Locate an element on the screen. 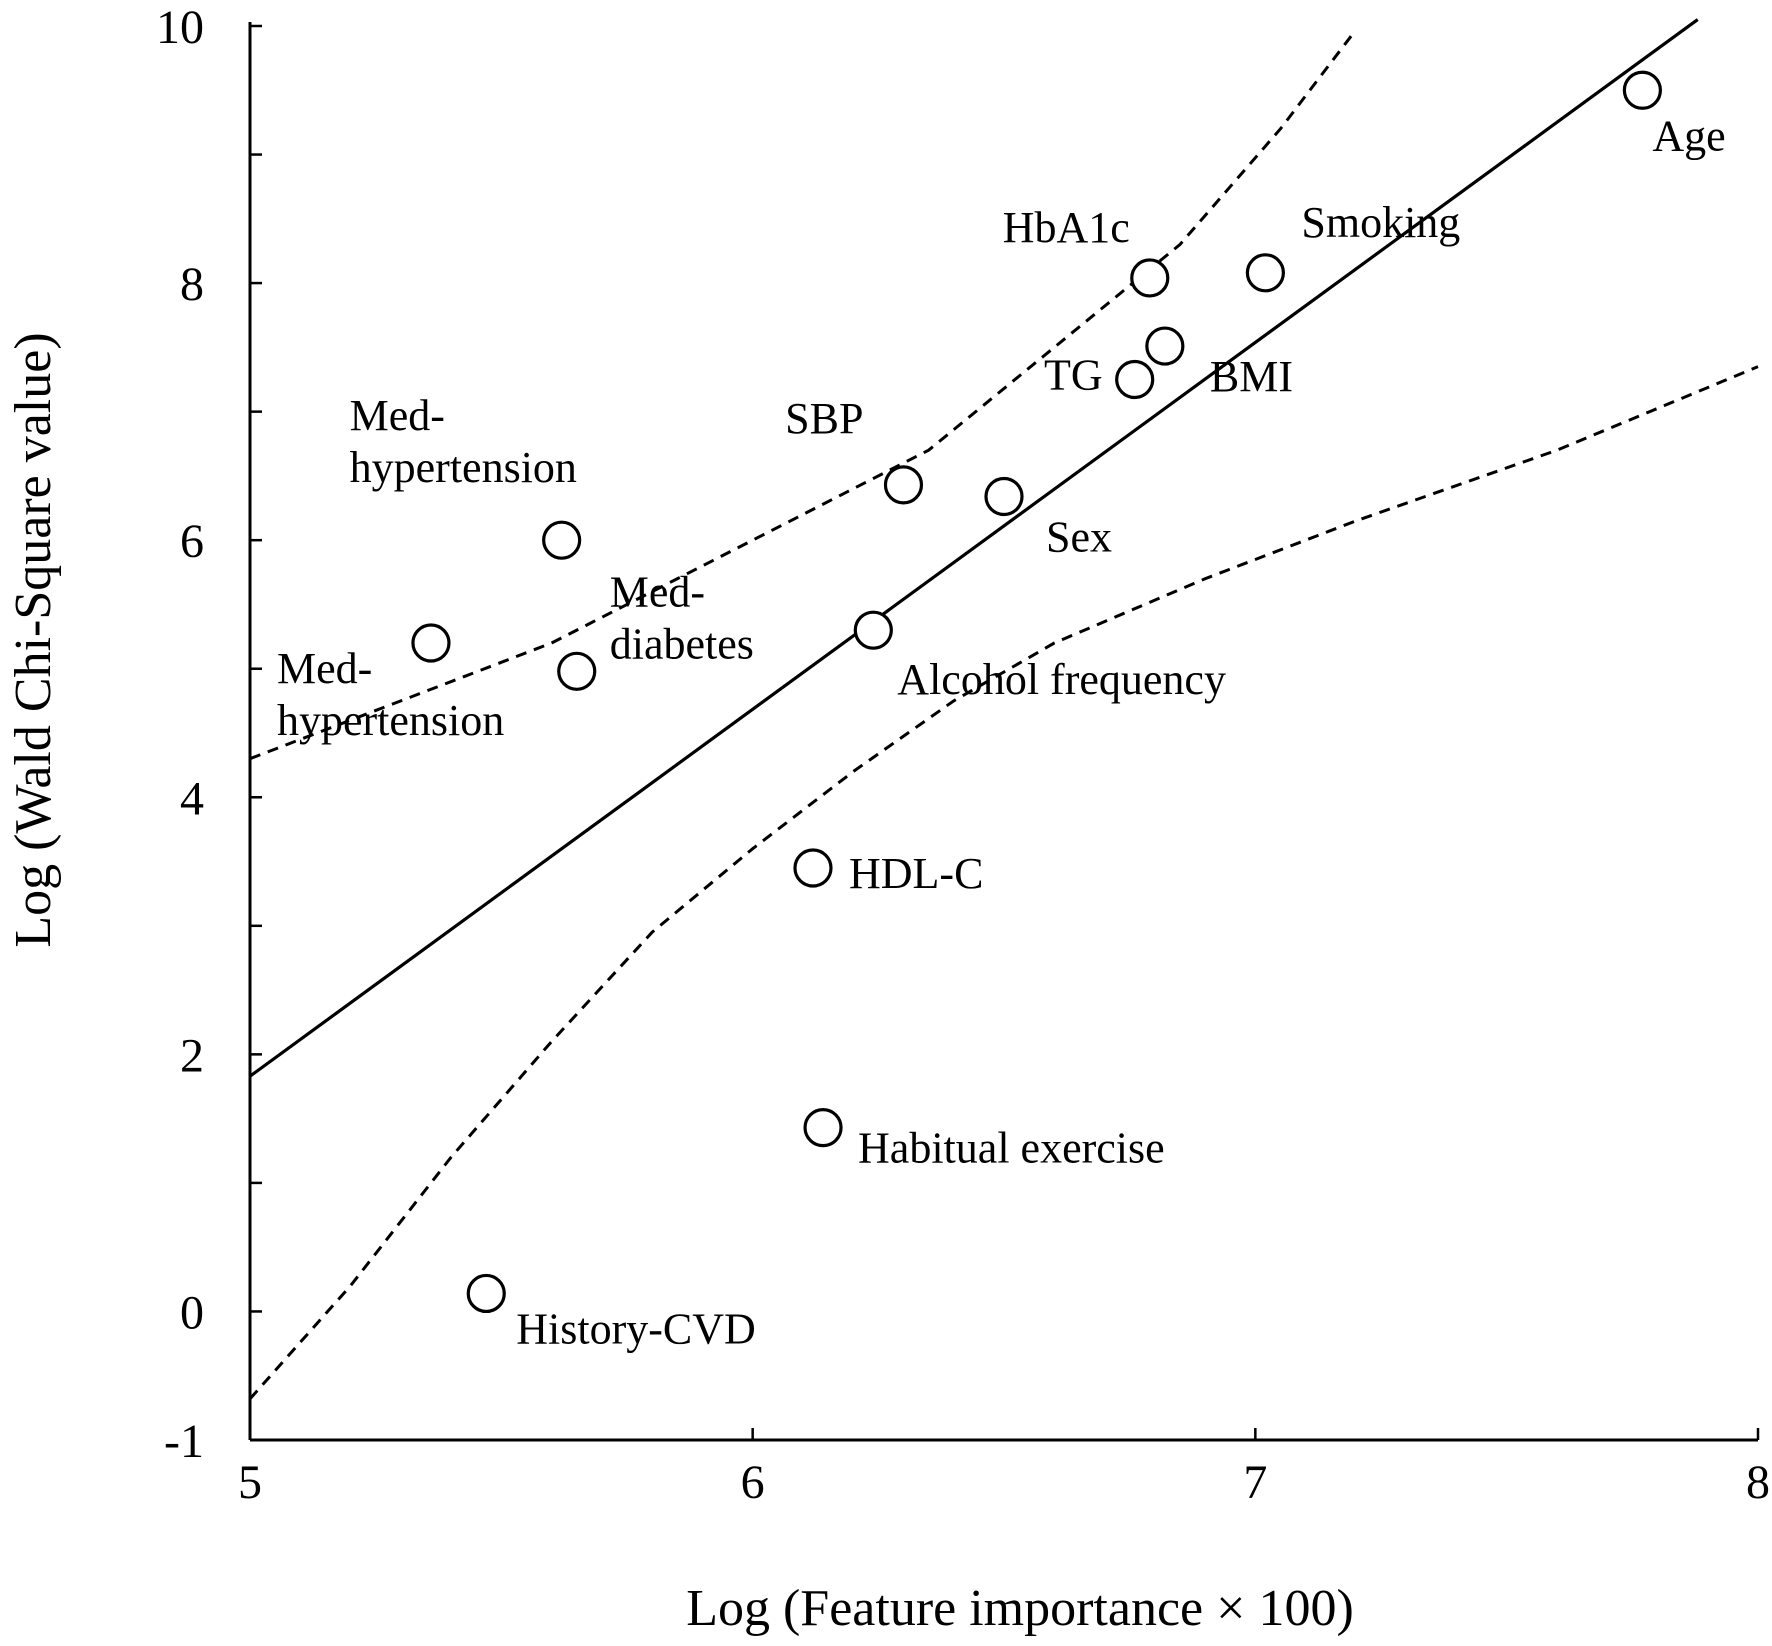 This screenshot has height=1646, width=1772. x-tick-label: 8 is located at coordinates (1758, 1482).